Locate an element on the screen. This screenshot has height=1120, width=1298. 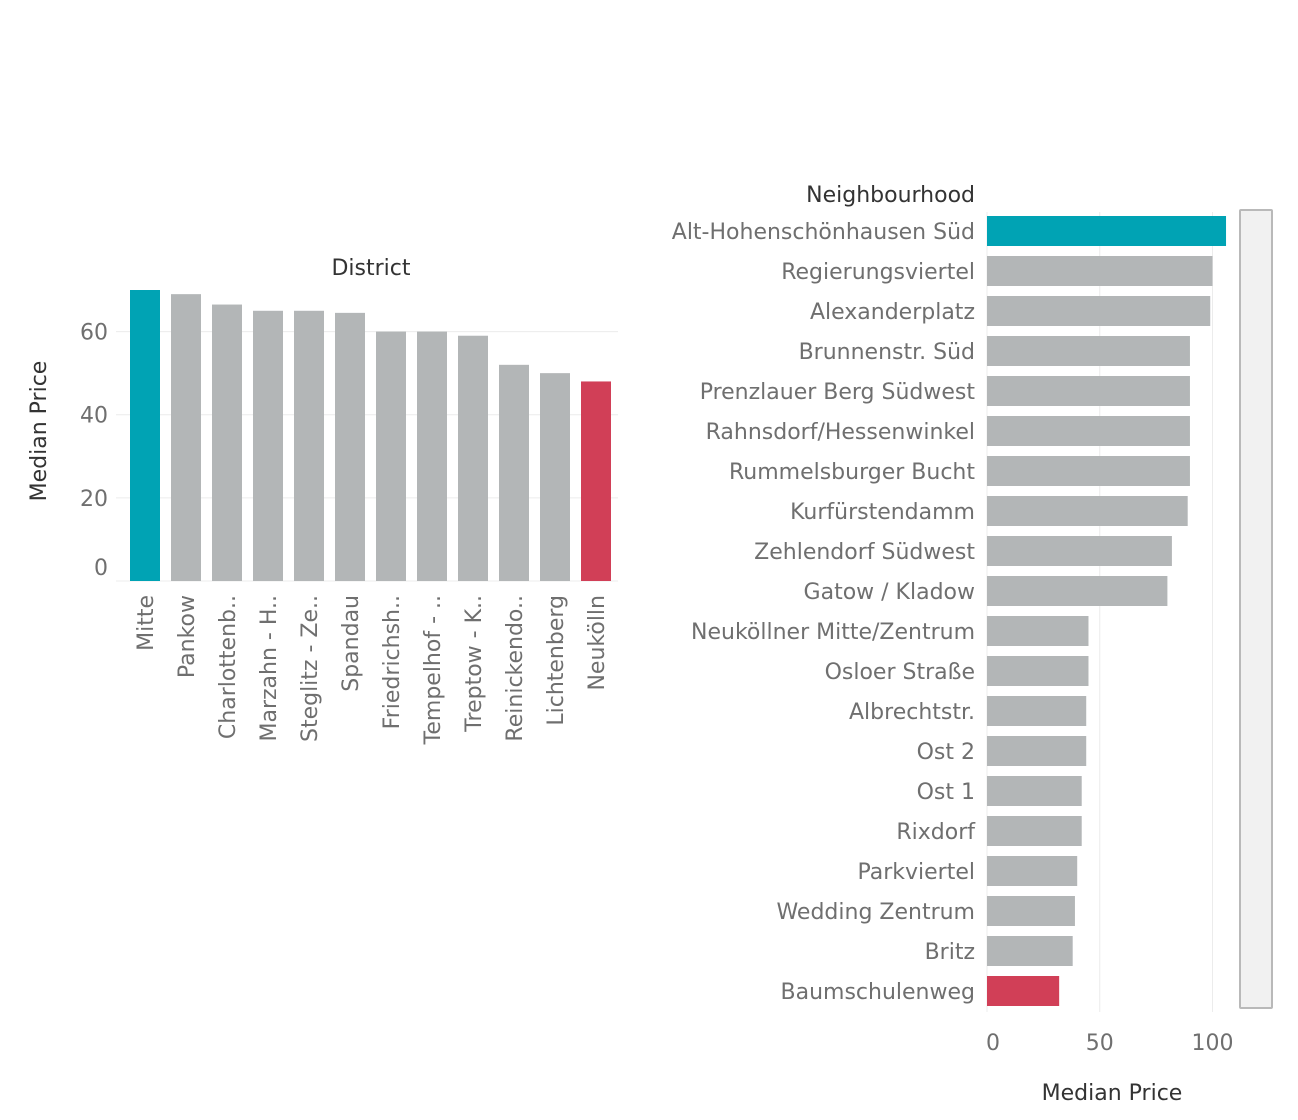
neighbourhood-category-label: Rixdorf is located at coordinates (936, 832).